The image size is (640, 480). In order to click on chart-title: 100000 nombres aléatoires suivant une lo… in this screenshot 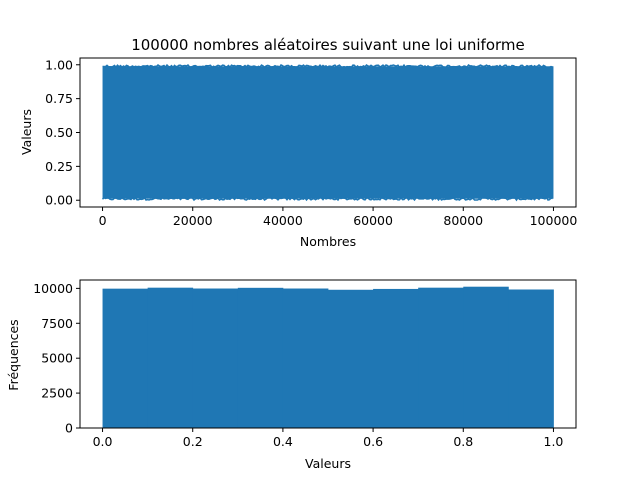, I will do `click(328, 45)`.